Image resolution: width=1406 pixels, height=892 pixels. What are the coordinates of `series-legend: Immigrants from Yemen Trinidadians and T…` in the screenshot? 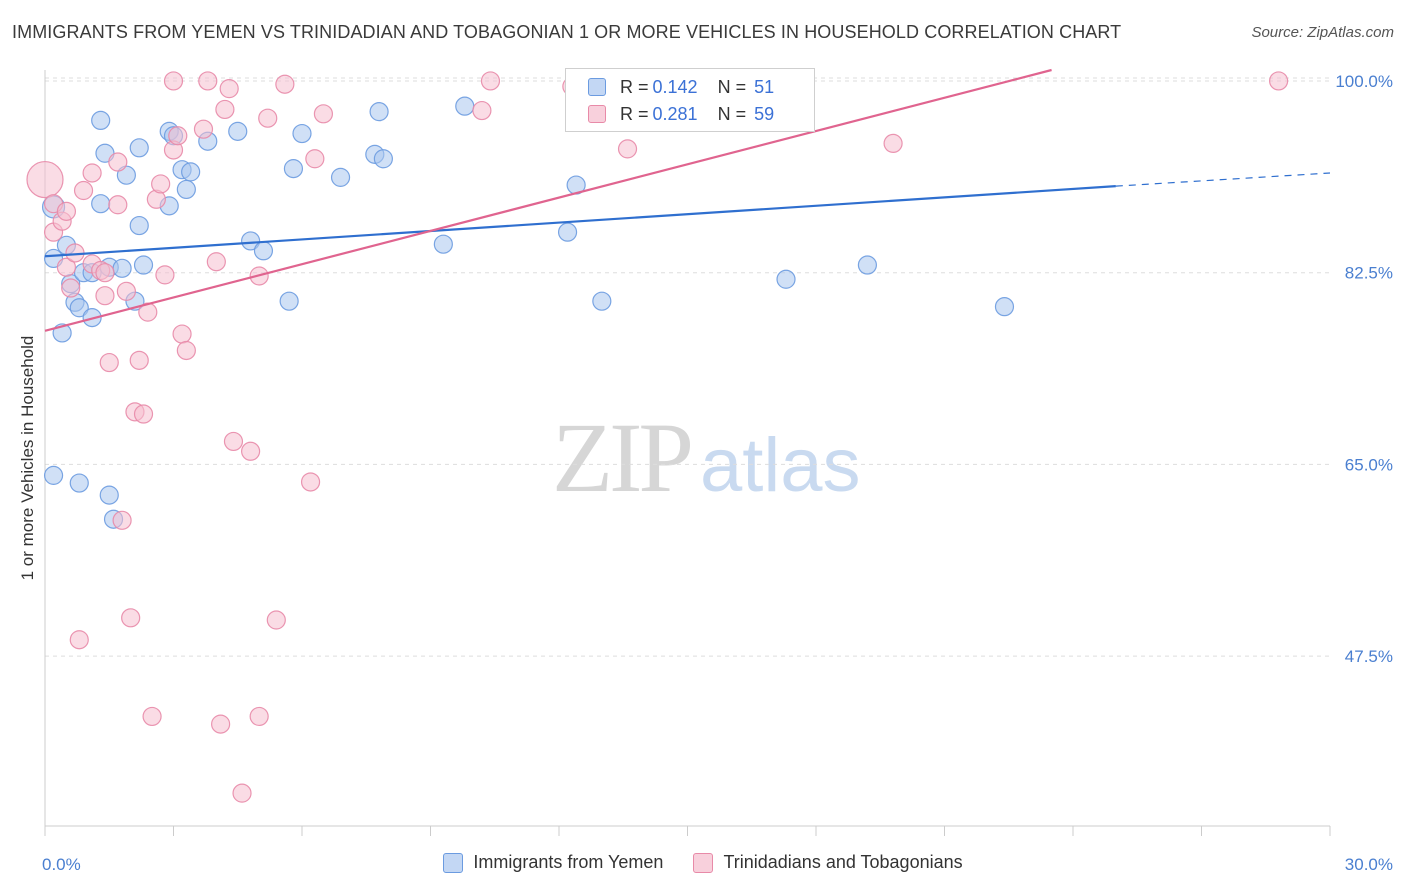 It's located at (703, 862).